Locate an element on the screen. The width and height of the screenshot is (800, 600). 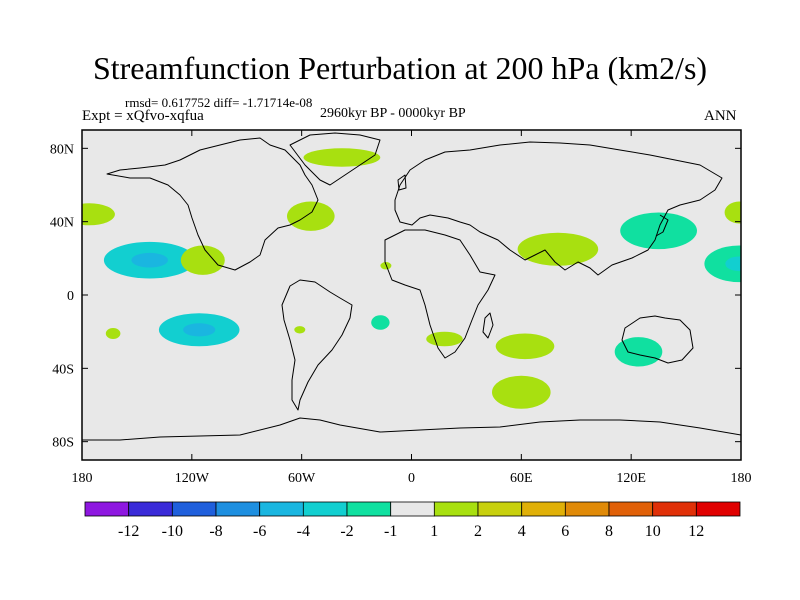
colorbar-label: 2 is located at coordinates (478, 531).